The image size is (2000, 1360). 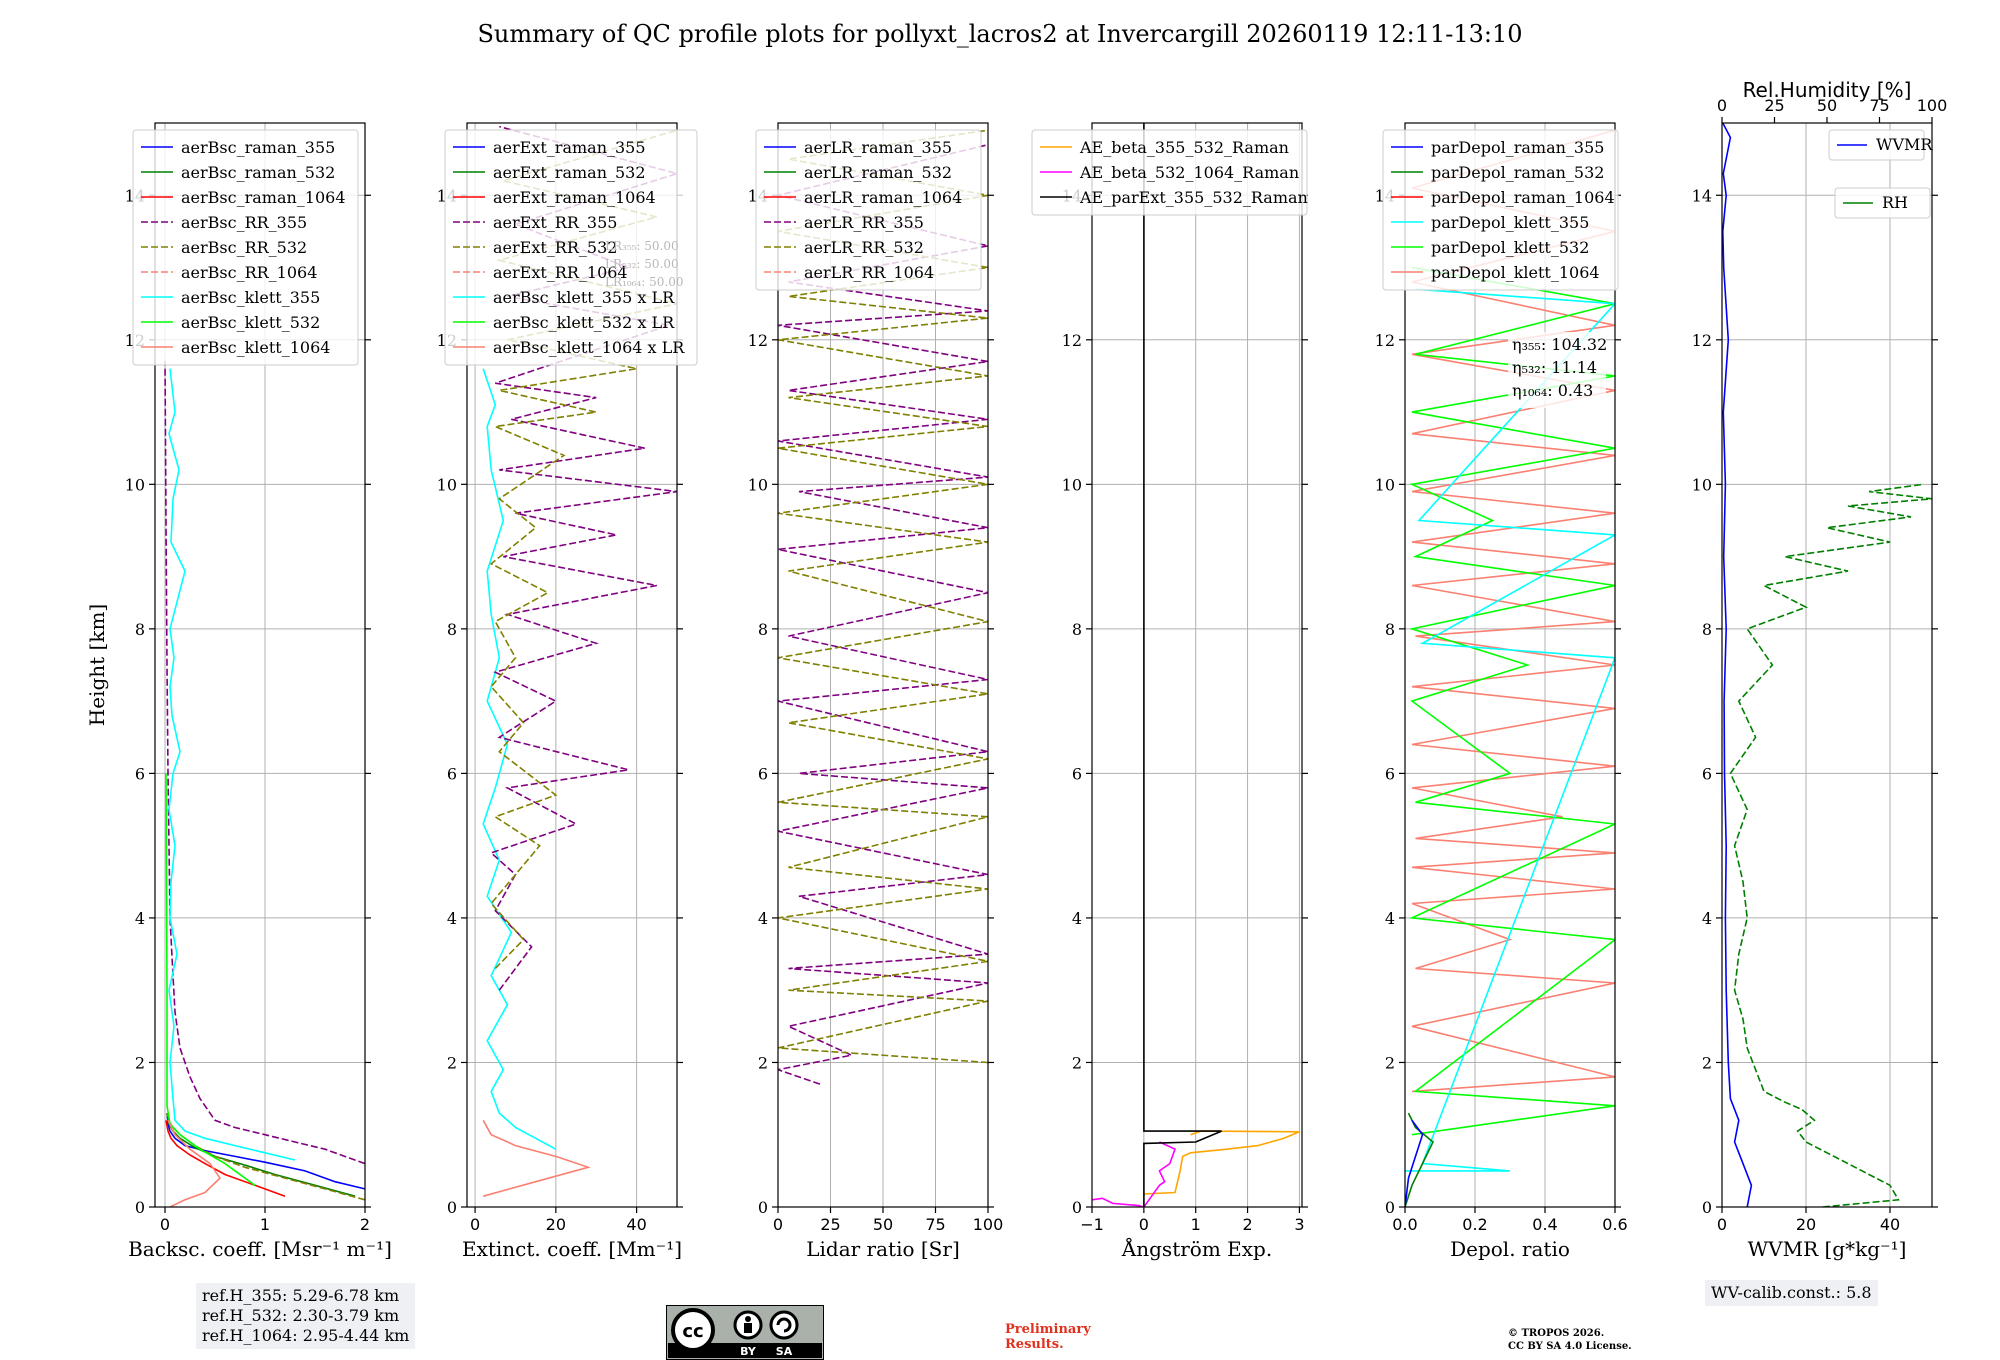 What do you see at coordinates (572, 1249) in the screenshot?
I see `x-axis-label: Extinct. coeff. [Mm⁻¹]` at bounding box center [572, 1249].